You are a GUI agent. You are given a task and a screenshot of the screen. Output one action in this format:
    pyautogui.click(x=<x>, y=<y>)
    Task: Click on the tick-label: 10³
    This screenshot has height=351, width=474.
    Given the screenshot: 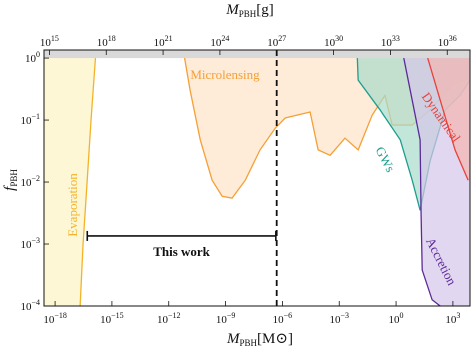 What is the action you would take?
    pyautogui.click(x=452, y=318)
    